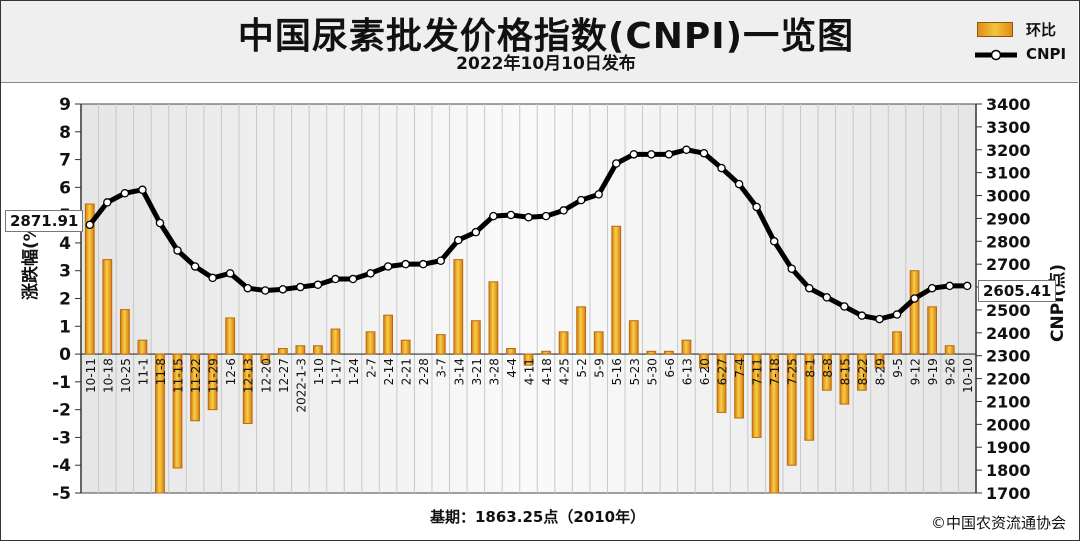 The image size is (1080, 541). What do you see at coordinates (1008, 173) in the screenshot?
I see `right-axis-tick-label: 3100` at bounding box center [1008, 173].